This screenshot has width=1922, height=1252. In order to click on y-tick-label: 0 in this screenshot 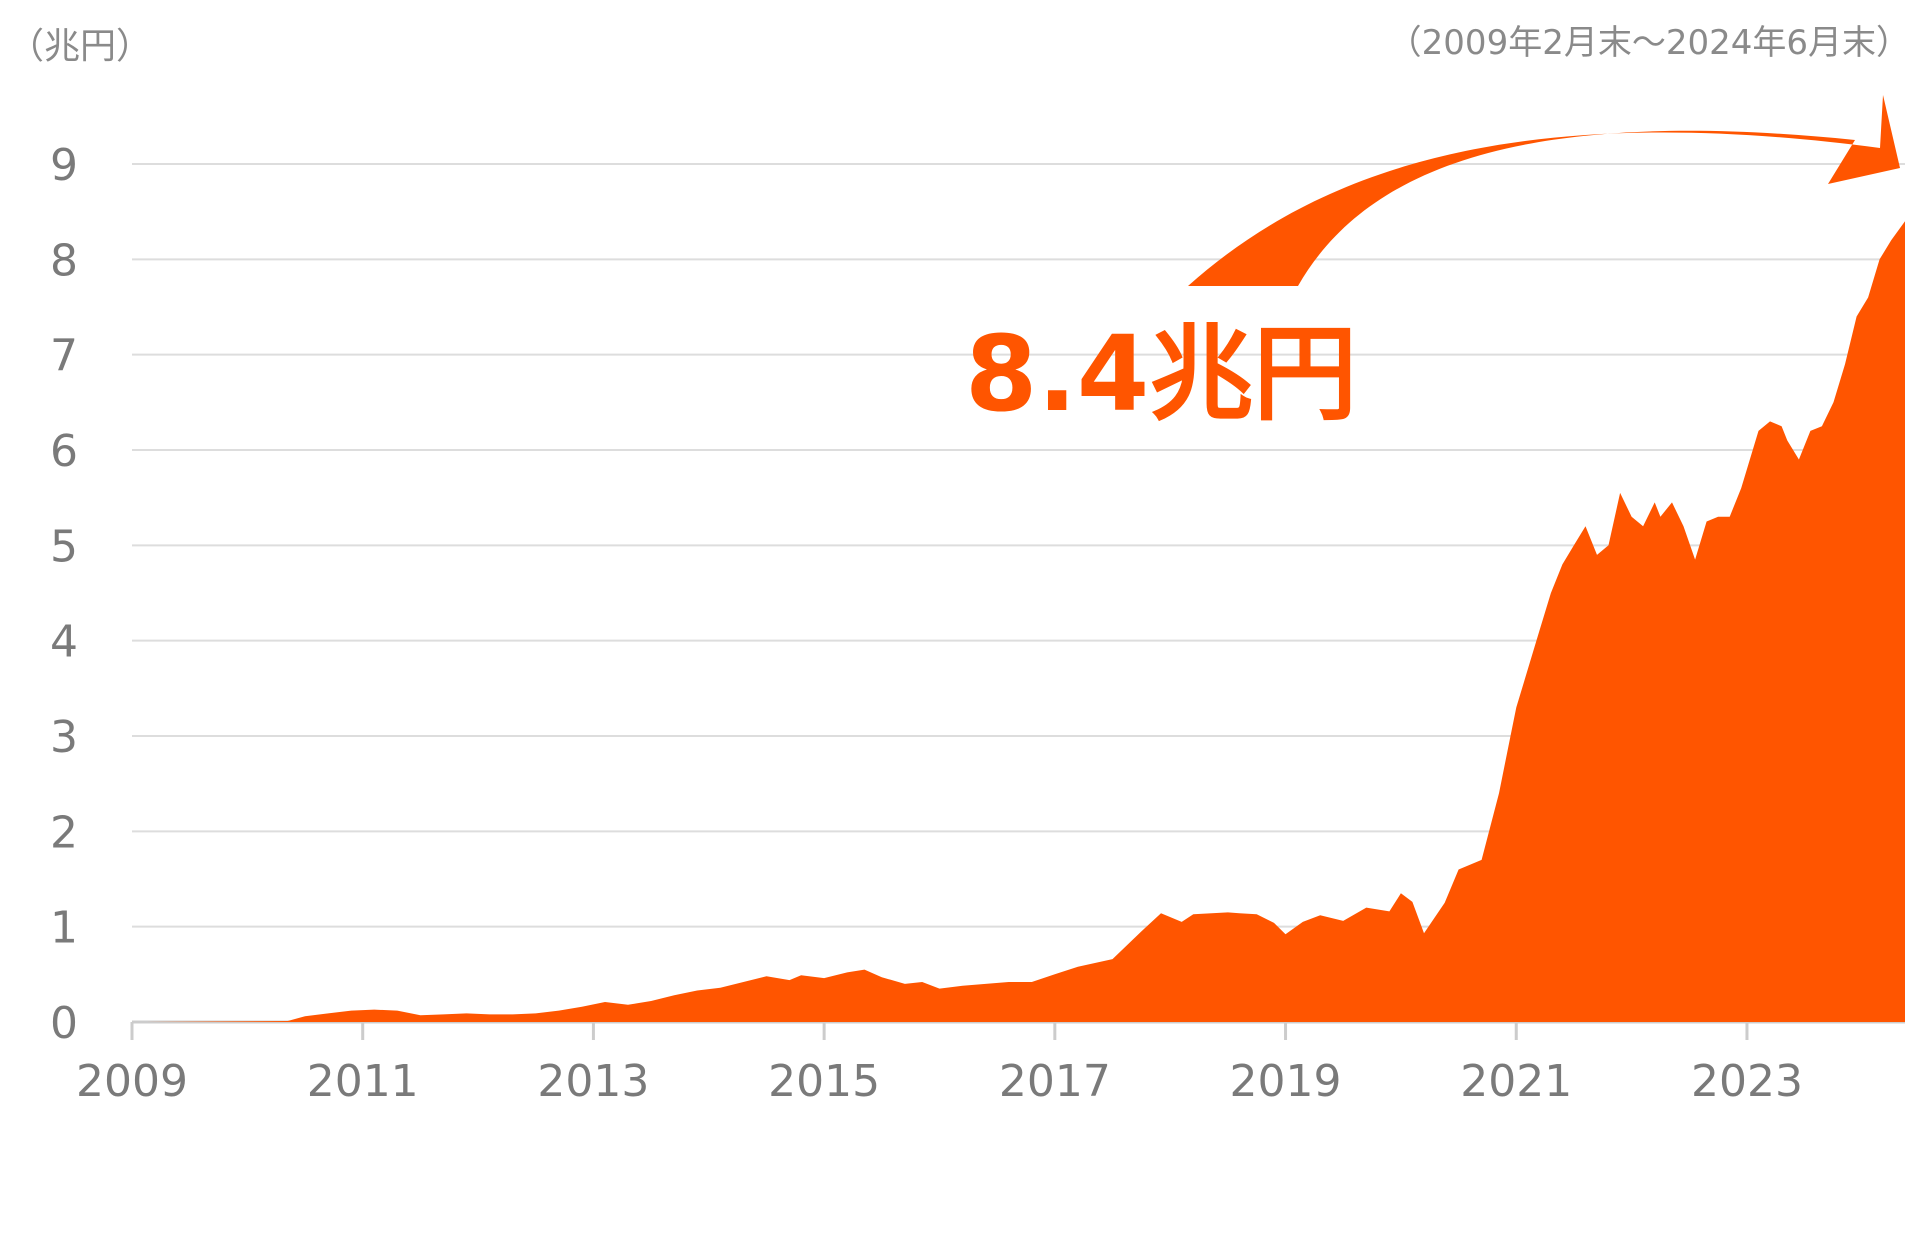, I will do `click(64, 1023)`.